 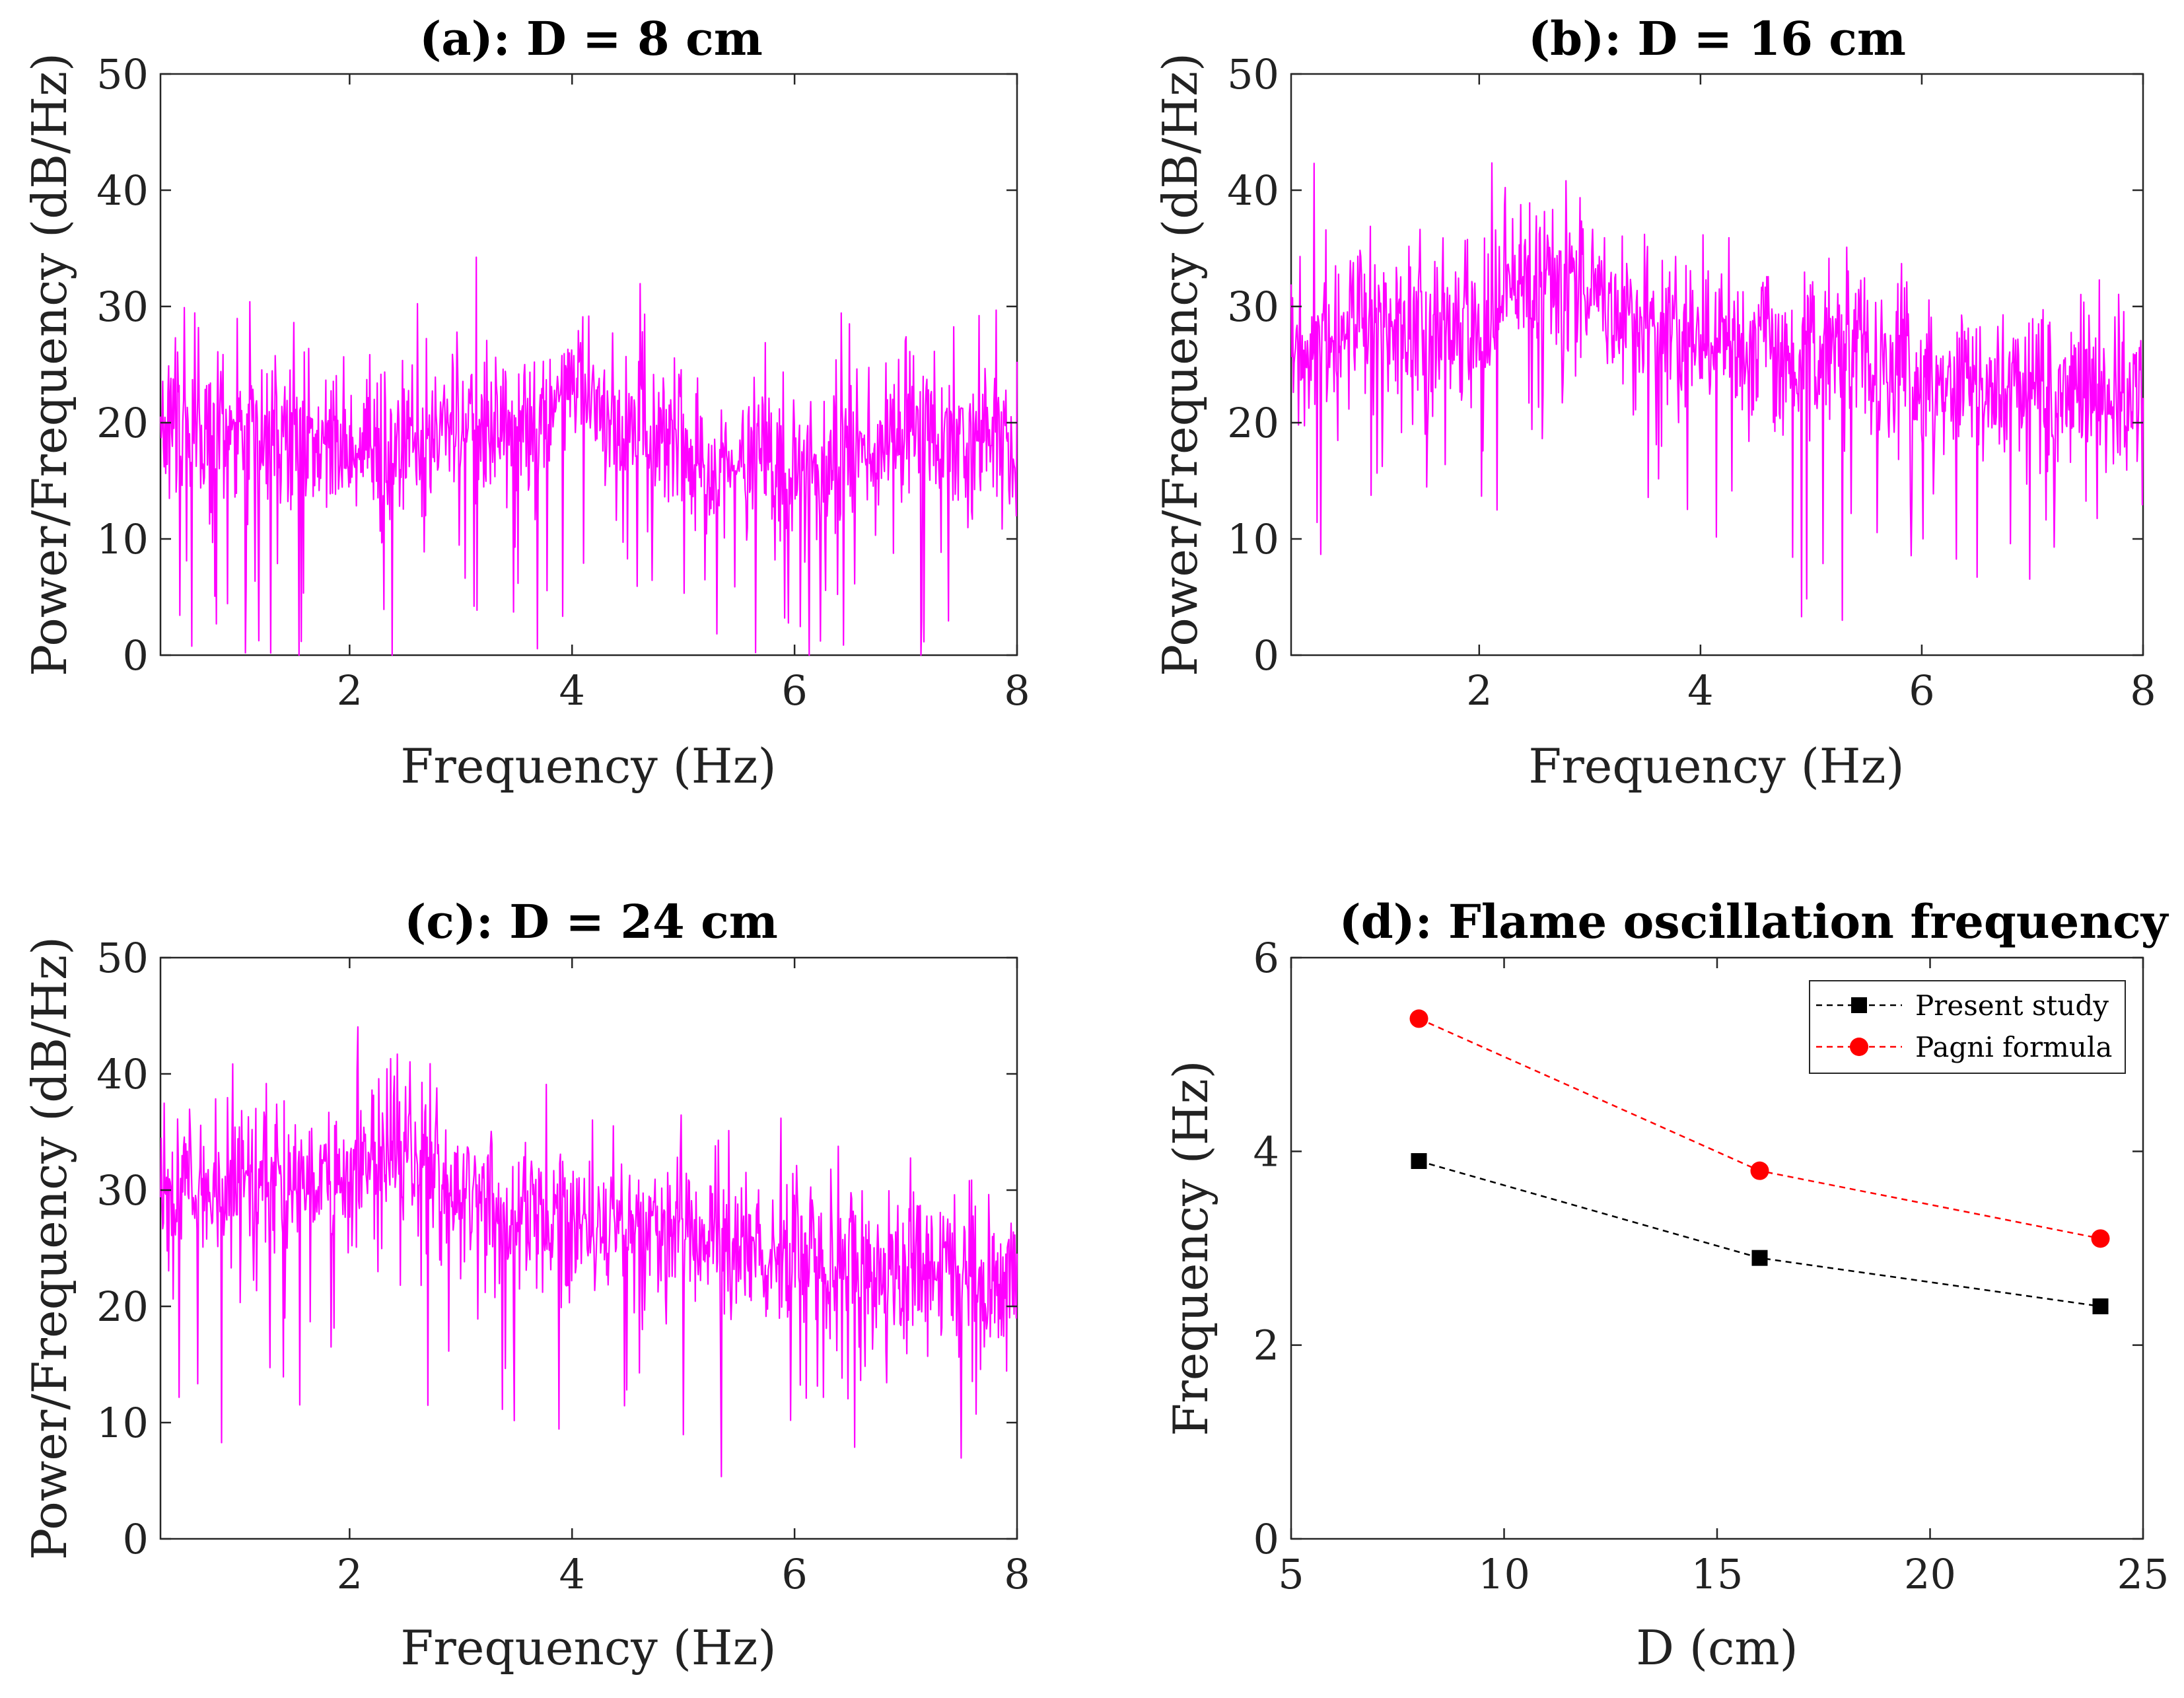 I want to click on panel-b-title: (b): D = 16 cm, so click(x=1717, y=38).